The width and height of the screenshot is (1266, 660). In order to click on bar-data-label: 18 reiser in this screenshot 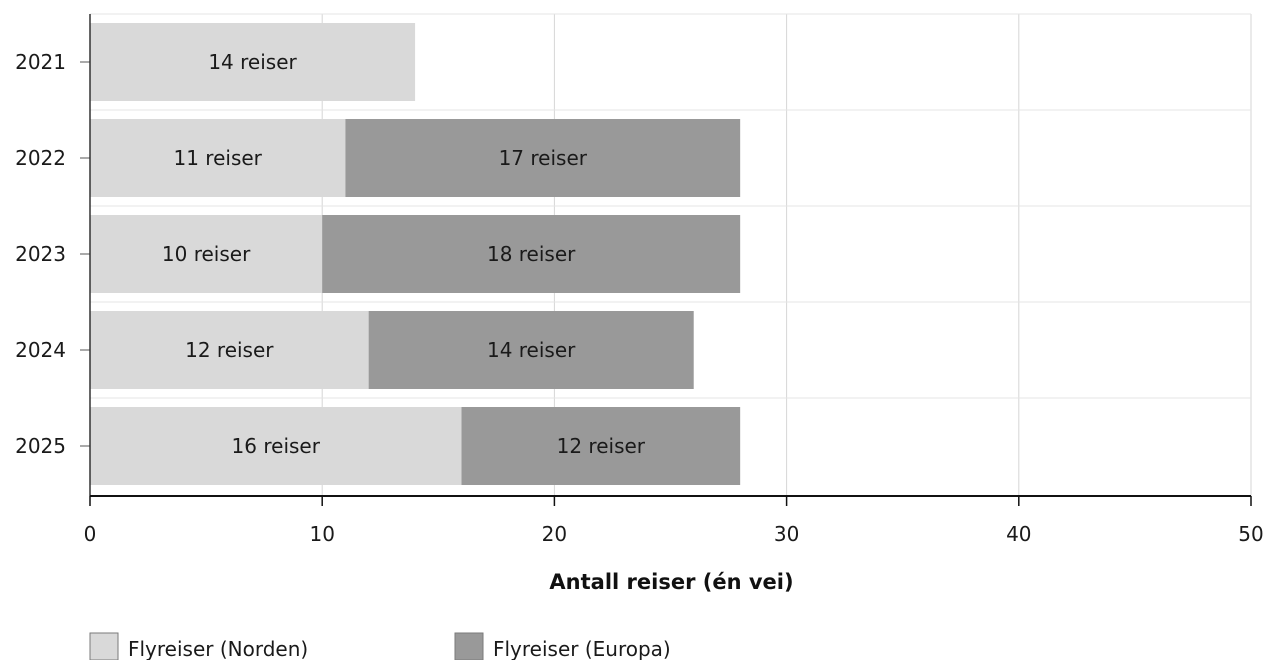, I will do `click(531, 254)`.